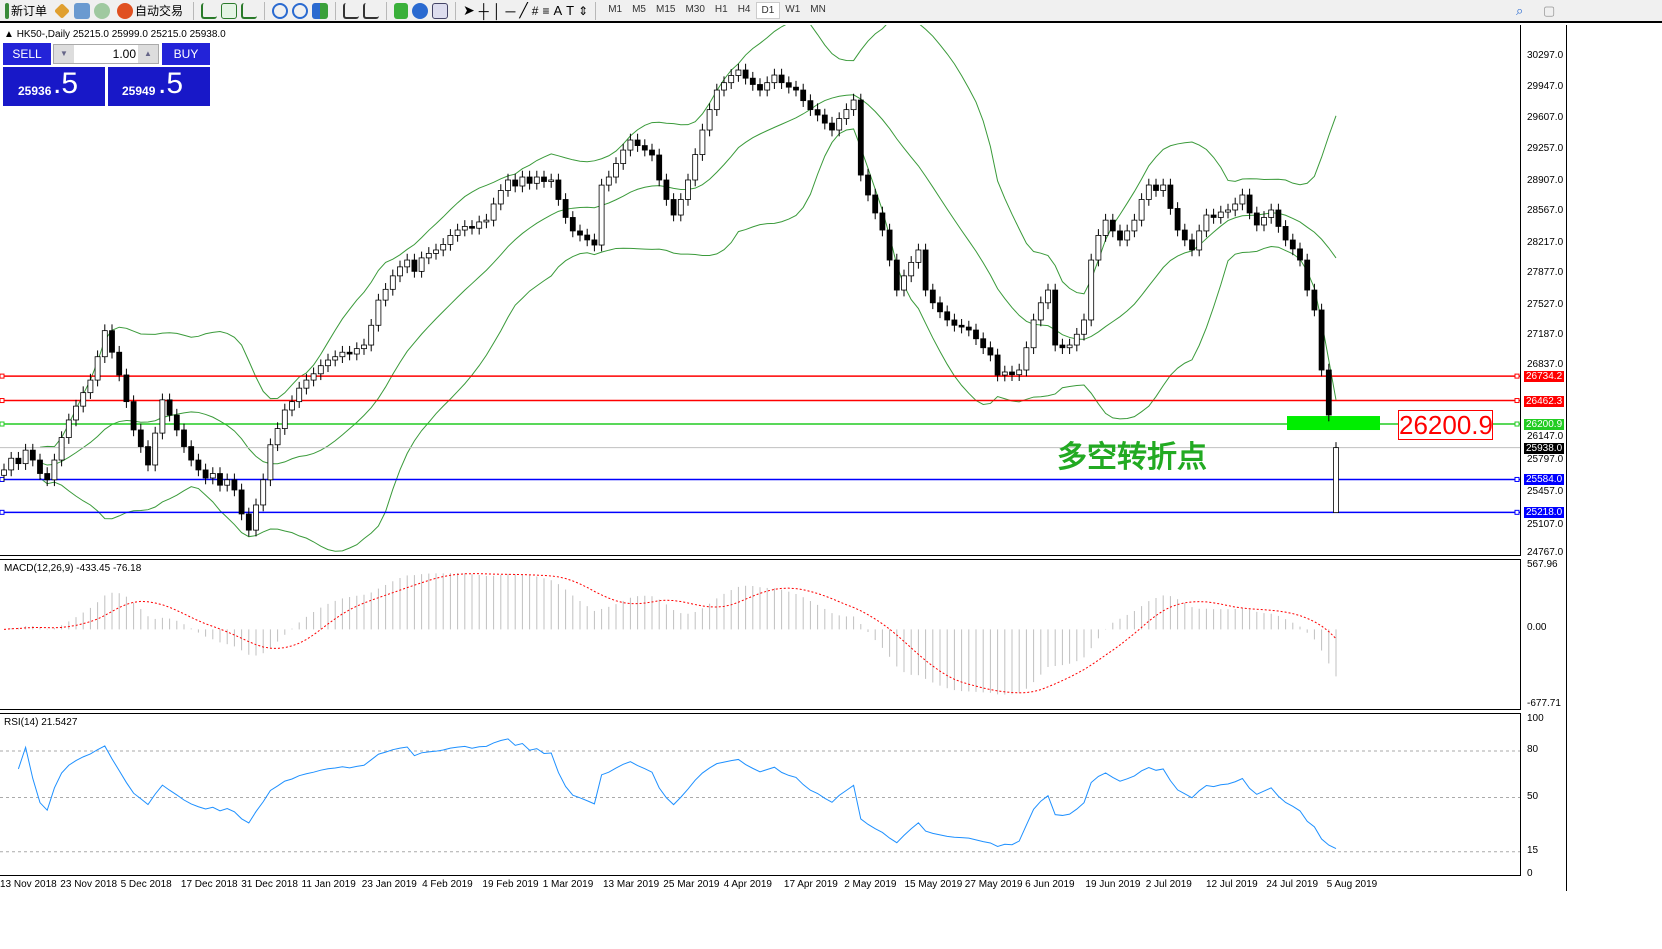  I want to click on tile-windows-icon, so click(320, 10).